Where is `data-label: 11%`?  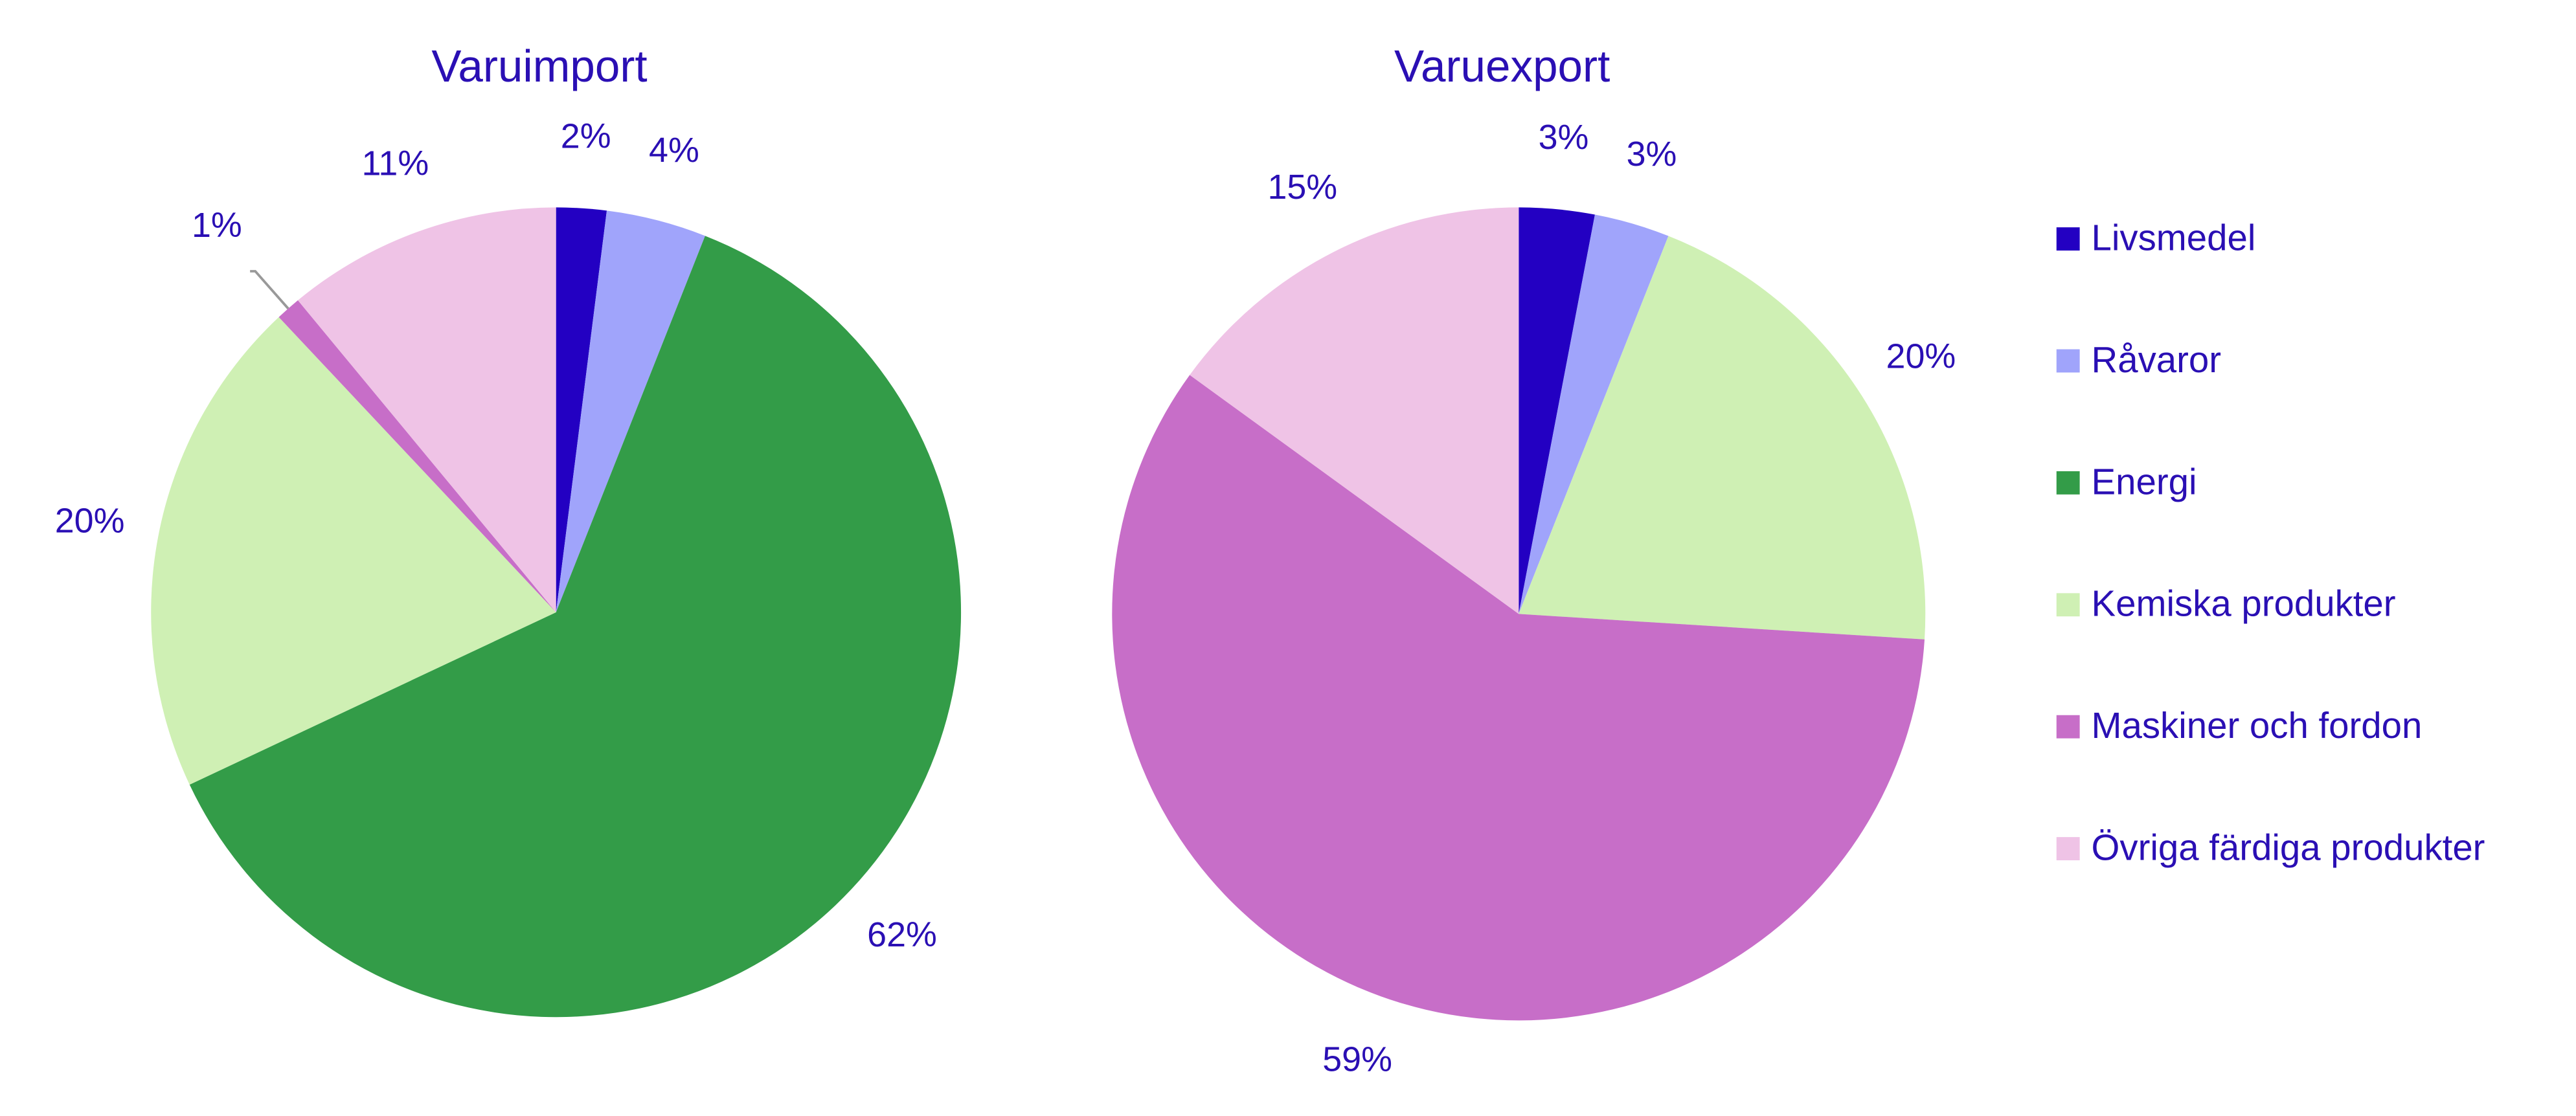
data-label: 11% is located at coordinates (395, 164).